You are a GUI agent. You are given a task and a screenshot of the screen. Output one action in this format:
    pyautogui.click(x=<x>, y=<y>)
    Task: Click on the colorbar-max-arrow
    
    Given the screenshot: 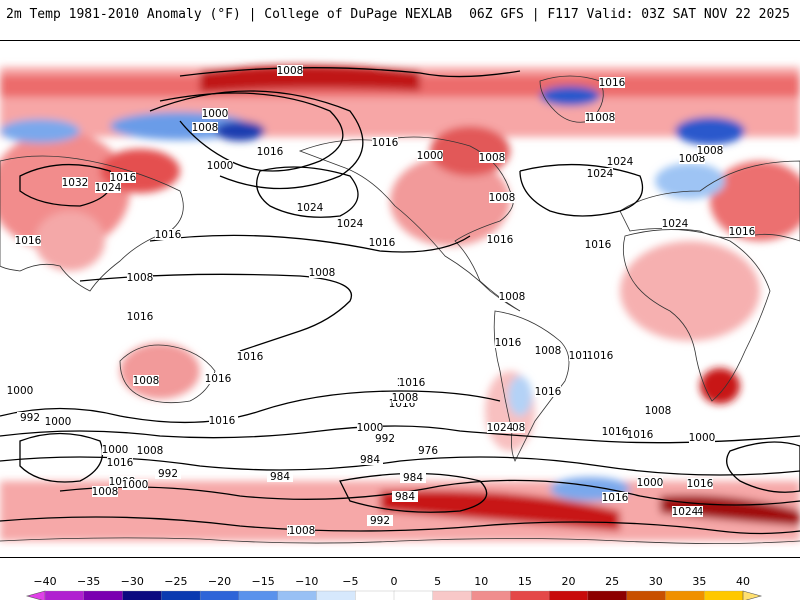 What is the action you would take?
    pyautogui.click(x=752, y=596)
    